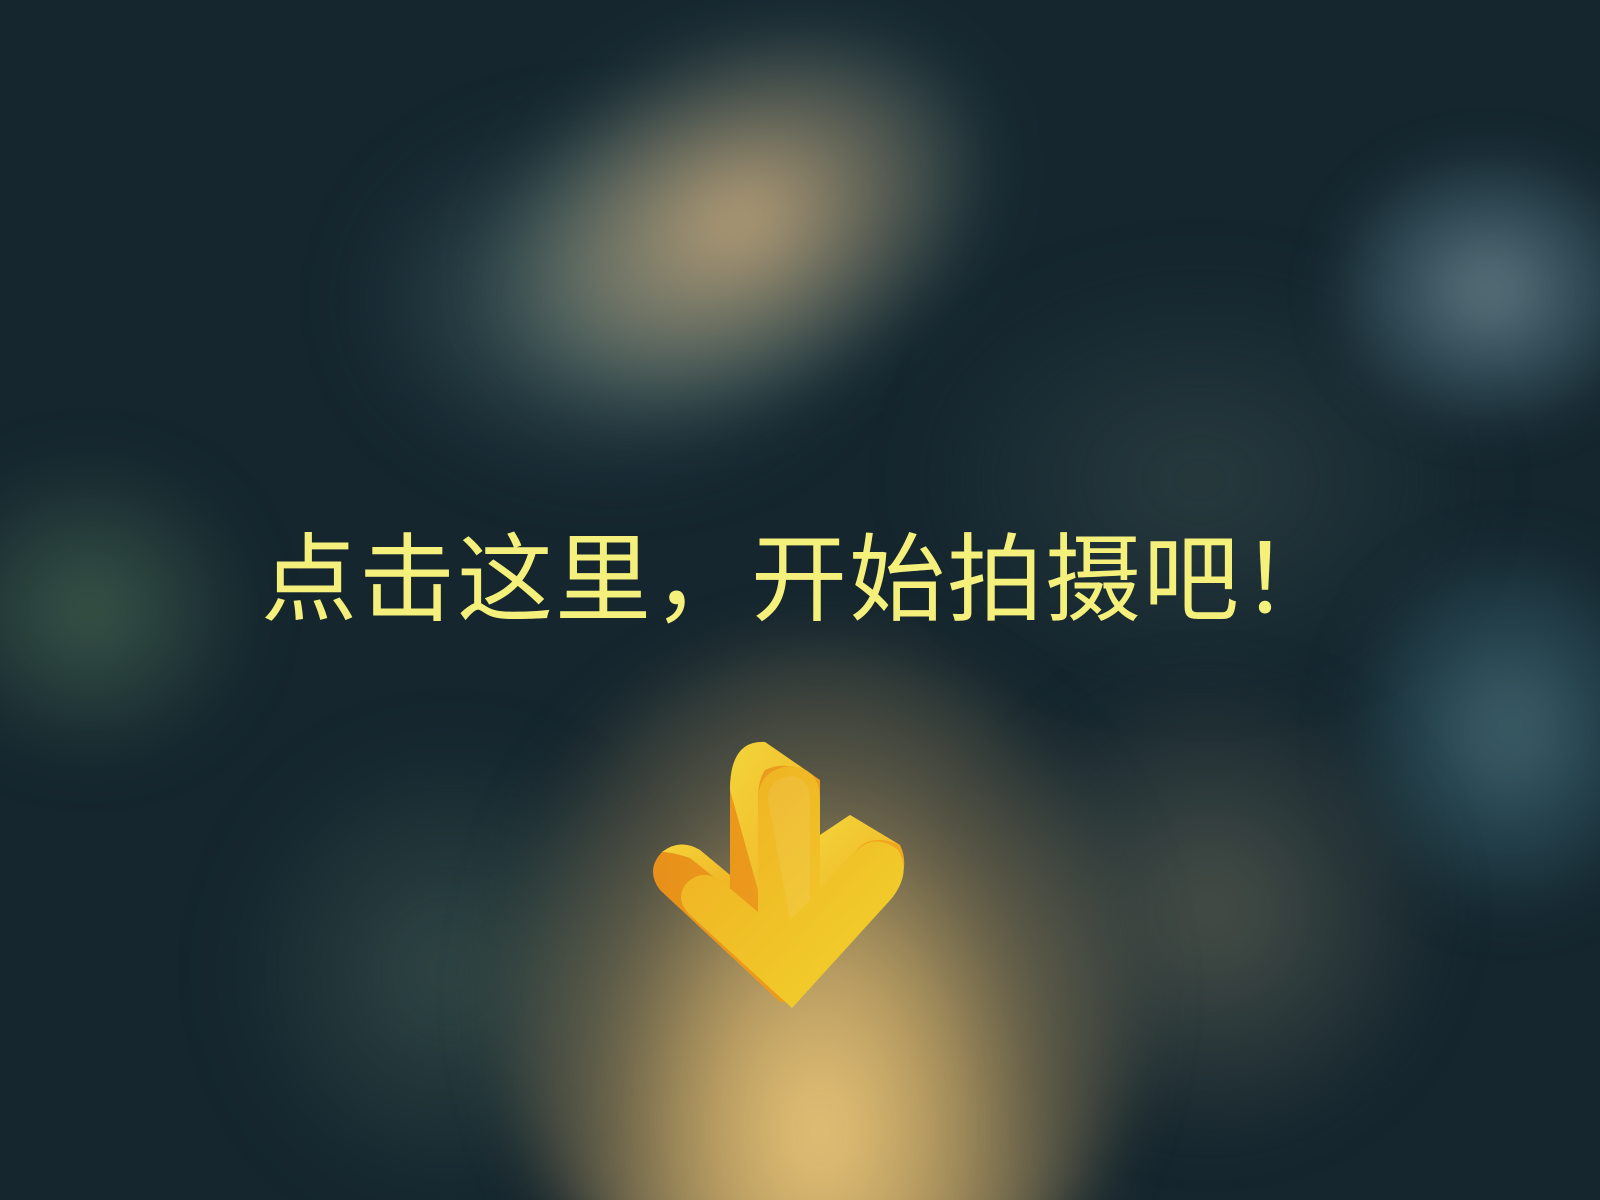 This screenshot has width=1600, height=1200. Describe the element at coordinates (778, 874) in the screenshot. I see `down-arrow-icon` at that location.